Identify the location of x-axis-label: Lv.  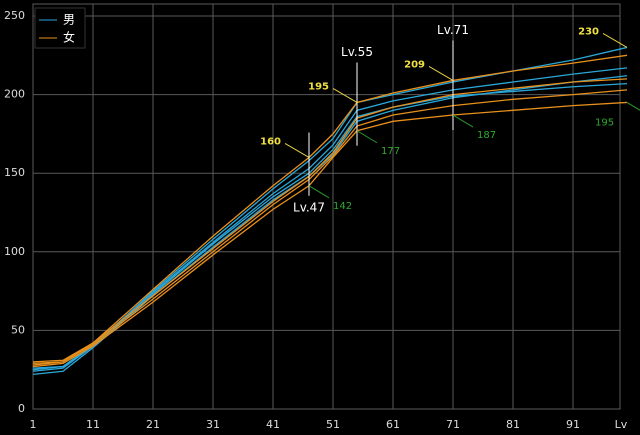
(621, 424).